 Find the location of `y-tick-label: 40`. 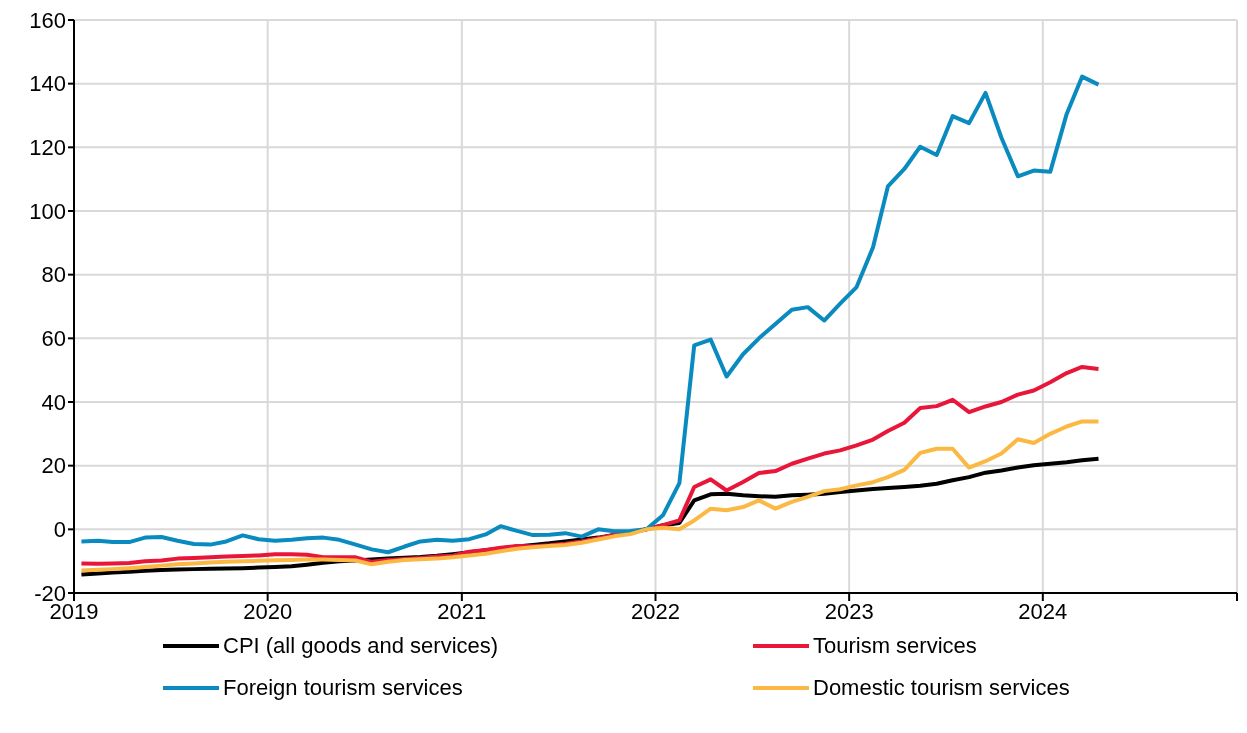

y-tick-label: 40 is located at coordinates (53, 402).